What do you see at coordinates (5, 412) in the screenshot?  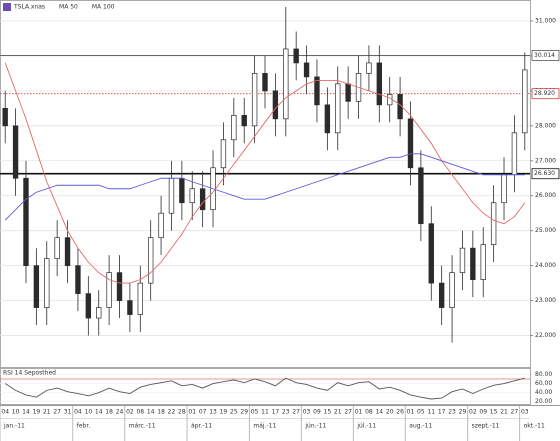 I see `x-tick-label: 04` at bounding box center [5, 412].